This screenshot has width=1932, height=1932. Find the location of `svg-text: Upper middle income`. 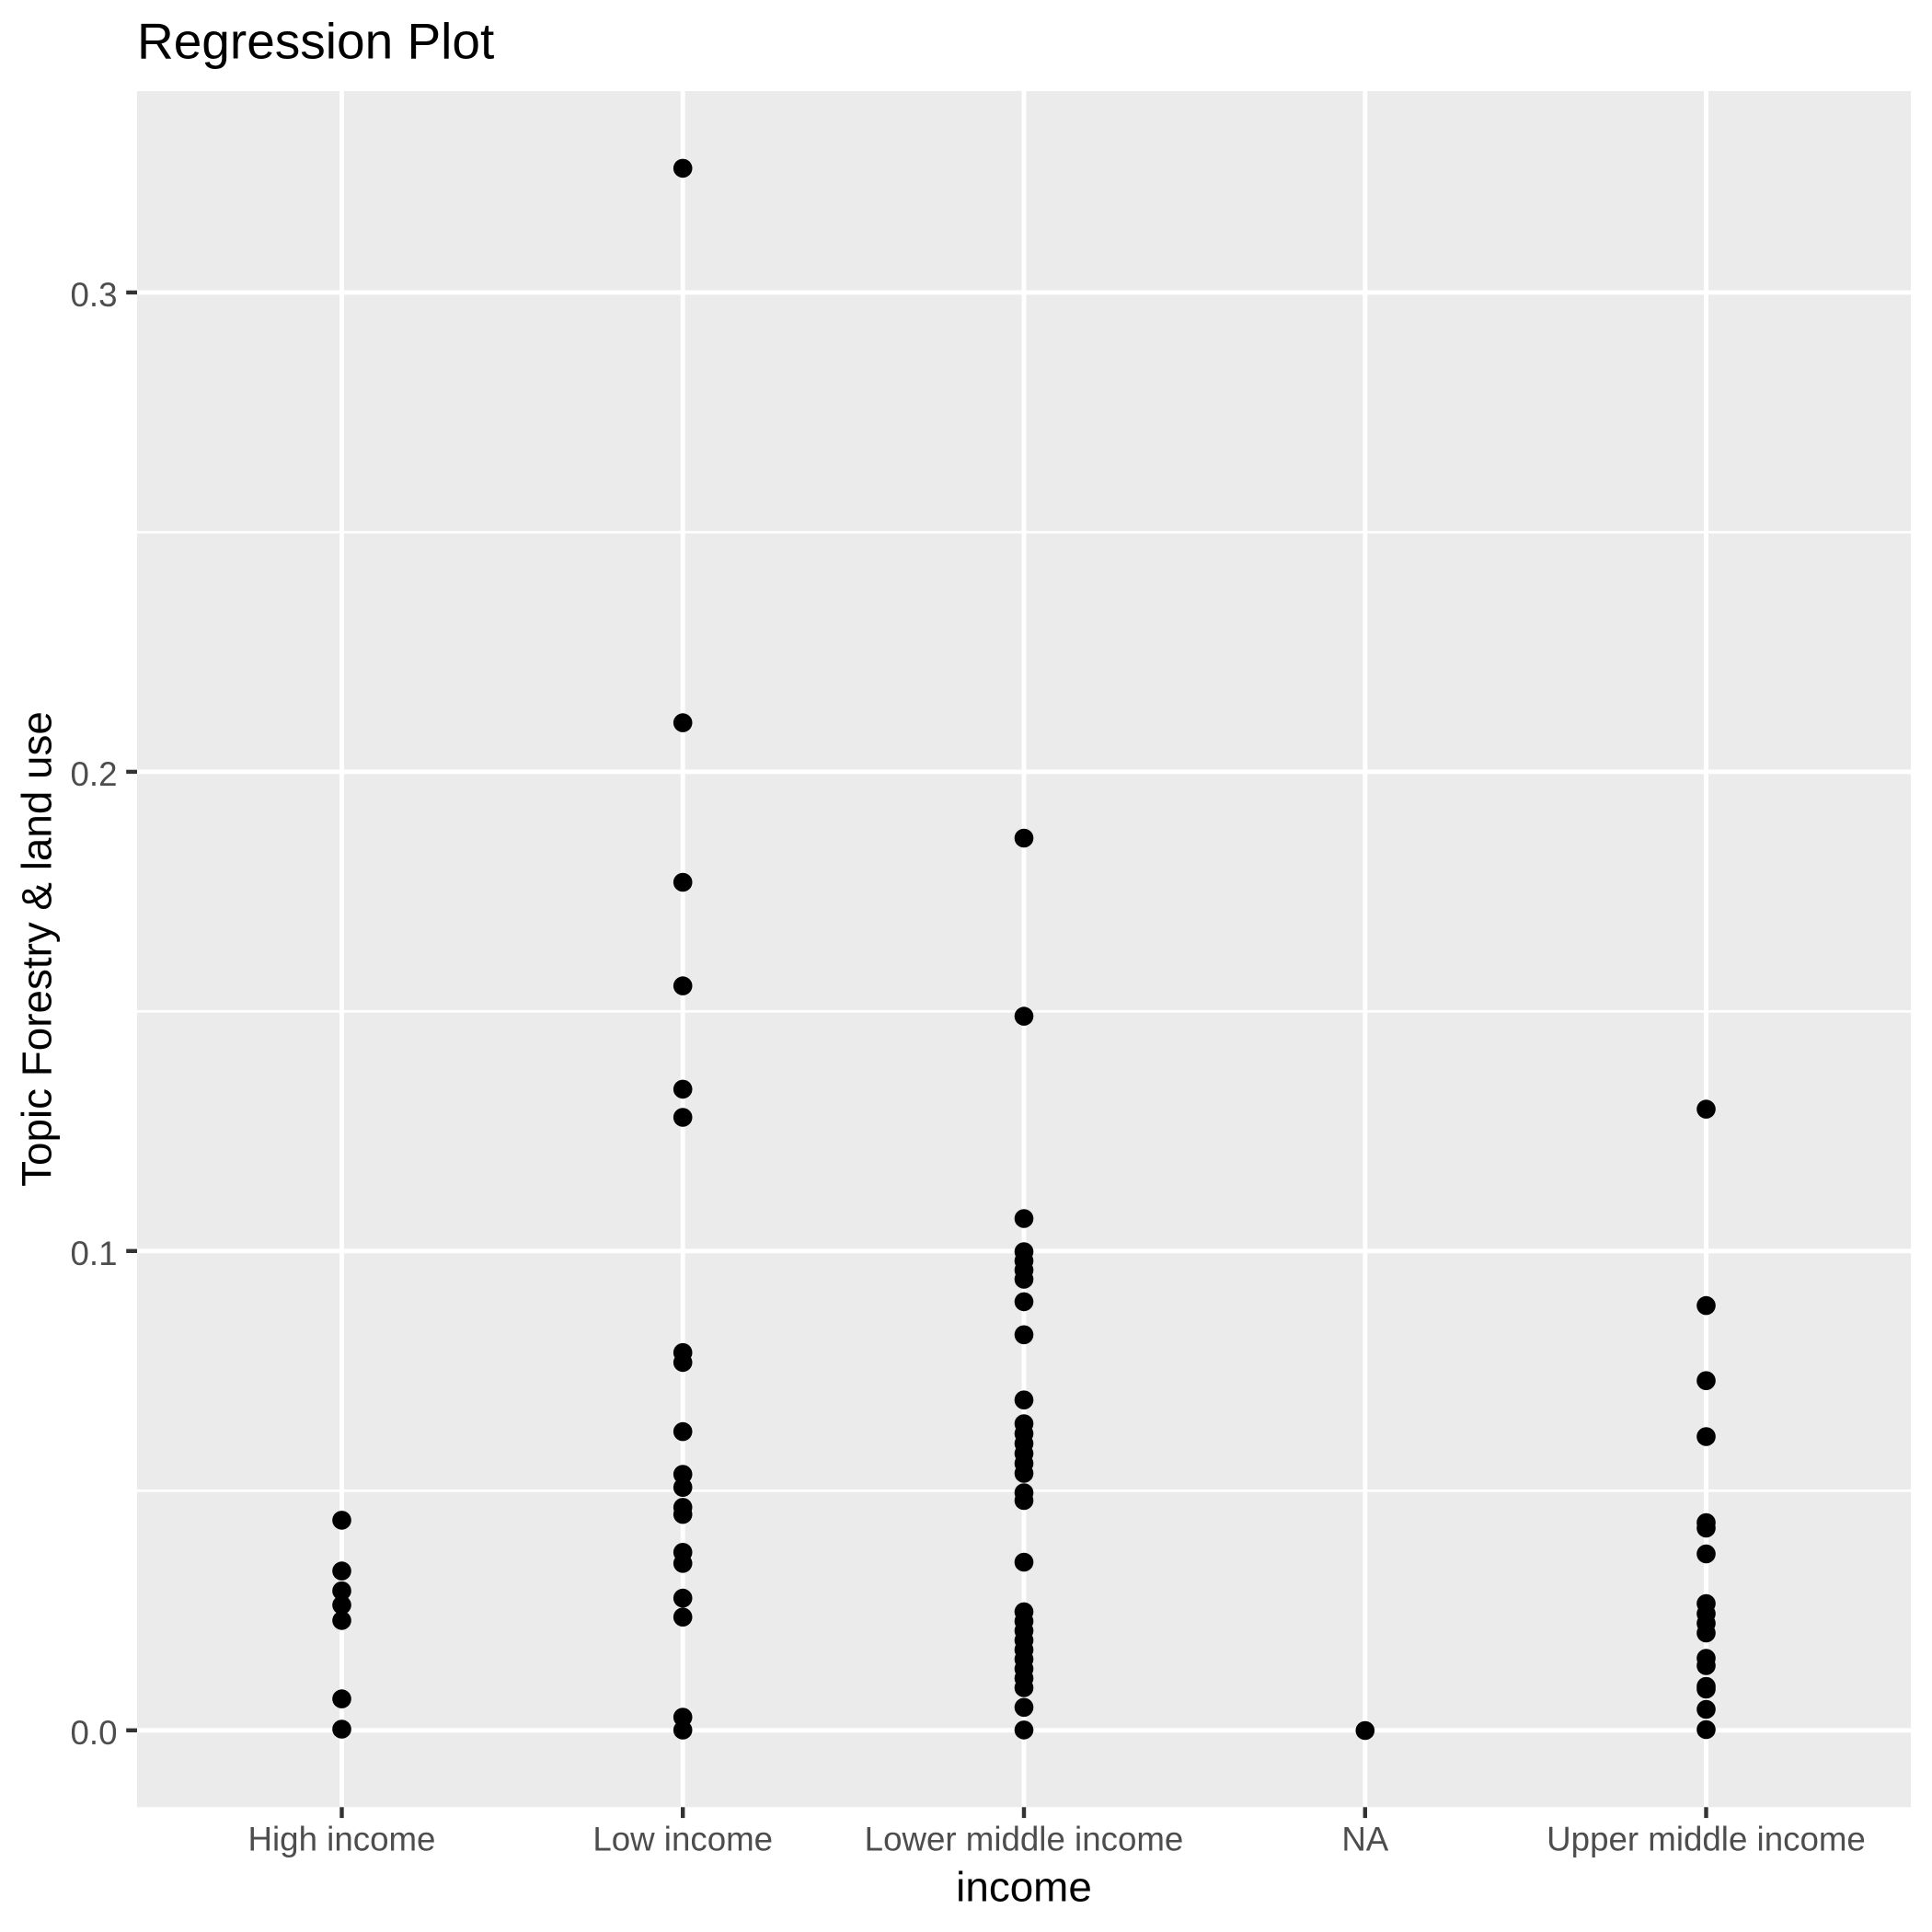

svg-text: Upper middle income is located at coordinates (1706, 1839).